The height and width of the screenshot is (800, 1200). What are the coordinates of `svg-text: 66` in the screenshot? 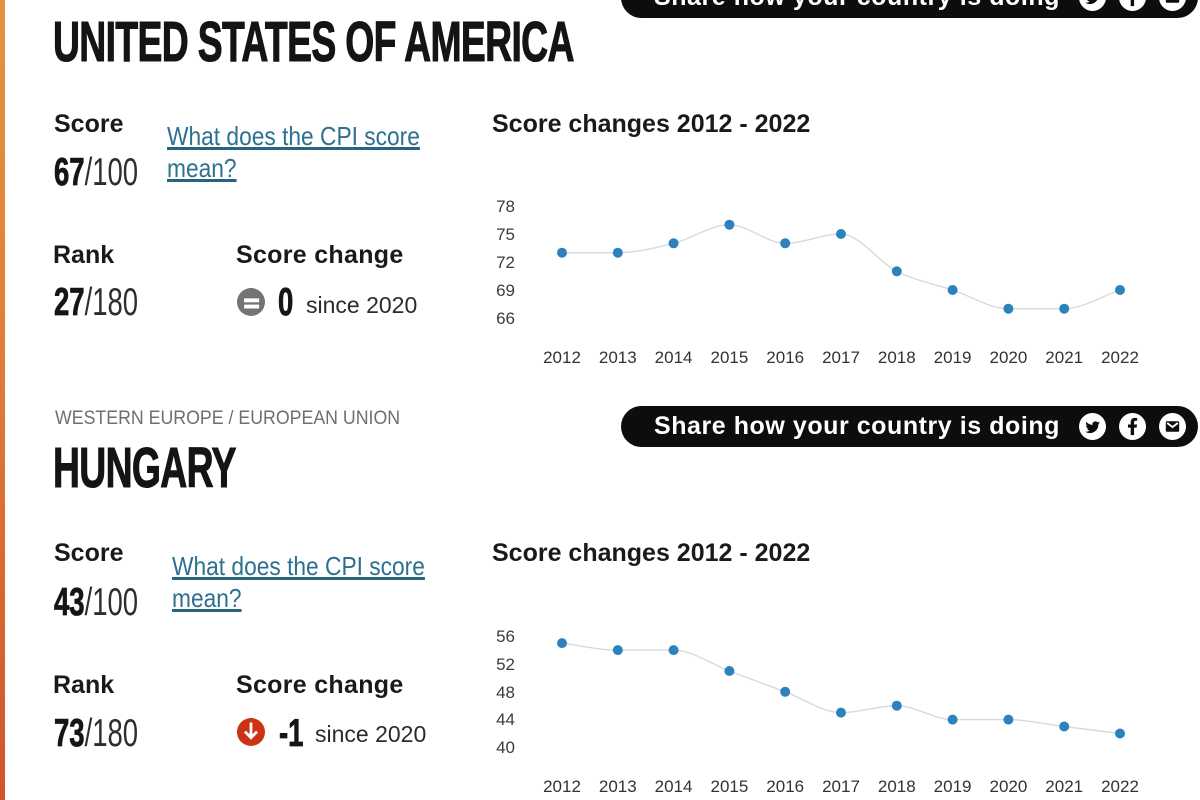 It's located at (505, 318).